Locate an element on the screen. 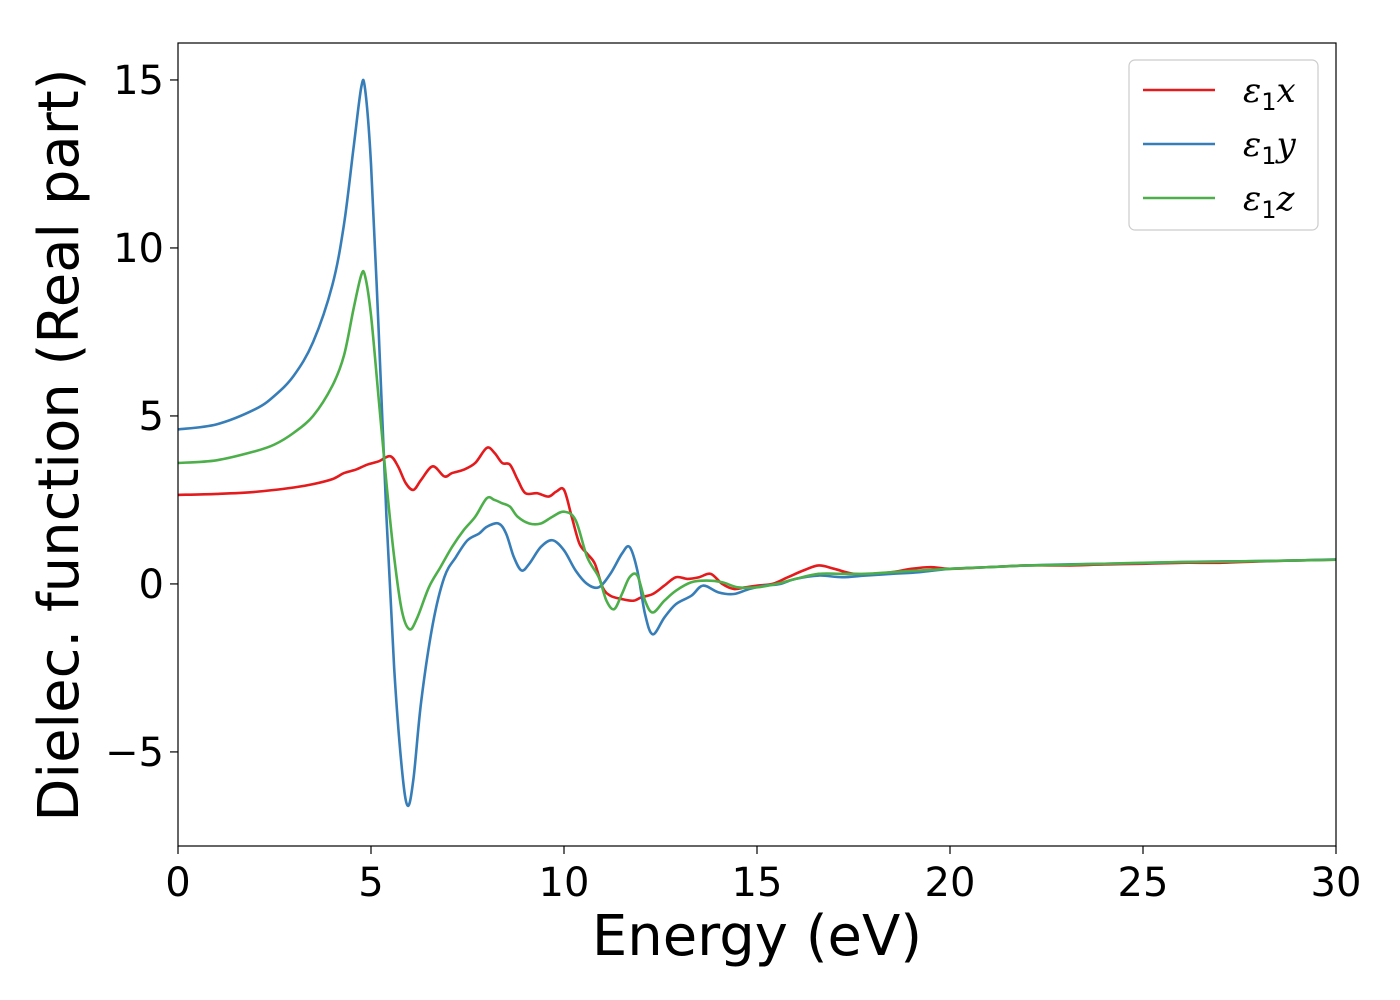 This screenshot has height=1000, width=1400. y-tick-label: 15 is located at coordinates (138, 81).